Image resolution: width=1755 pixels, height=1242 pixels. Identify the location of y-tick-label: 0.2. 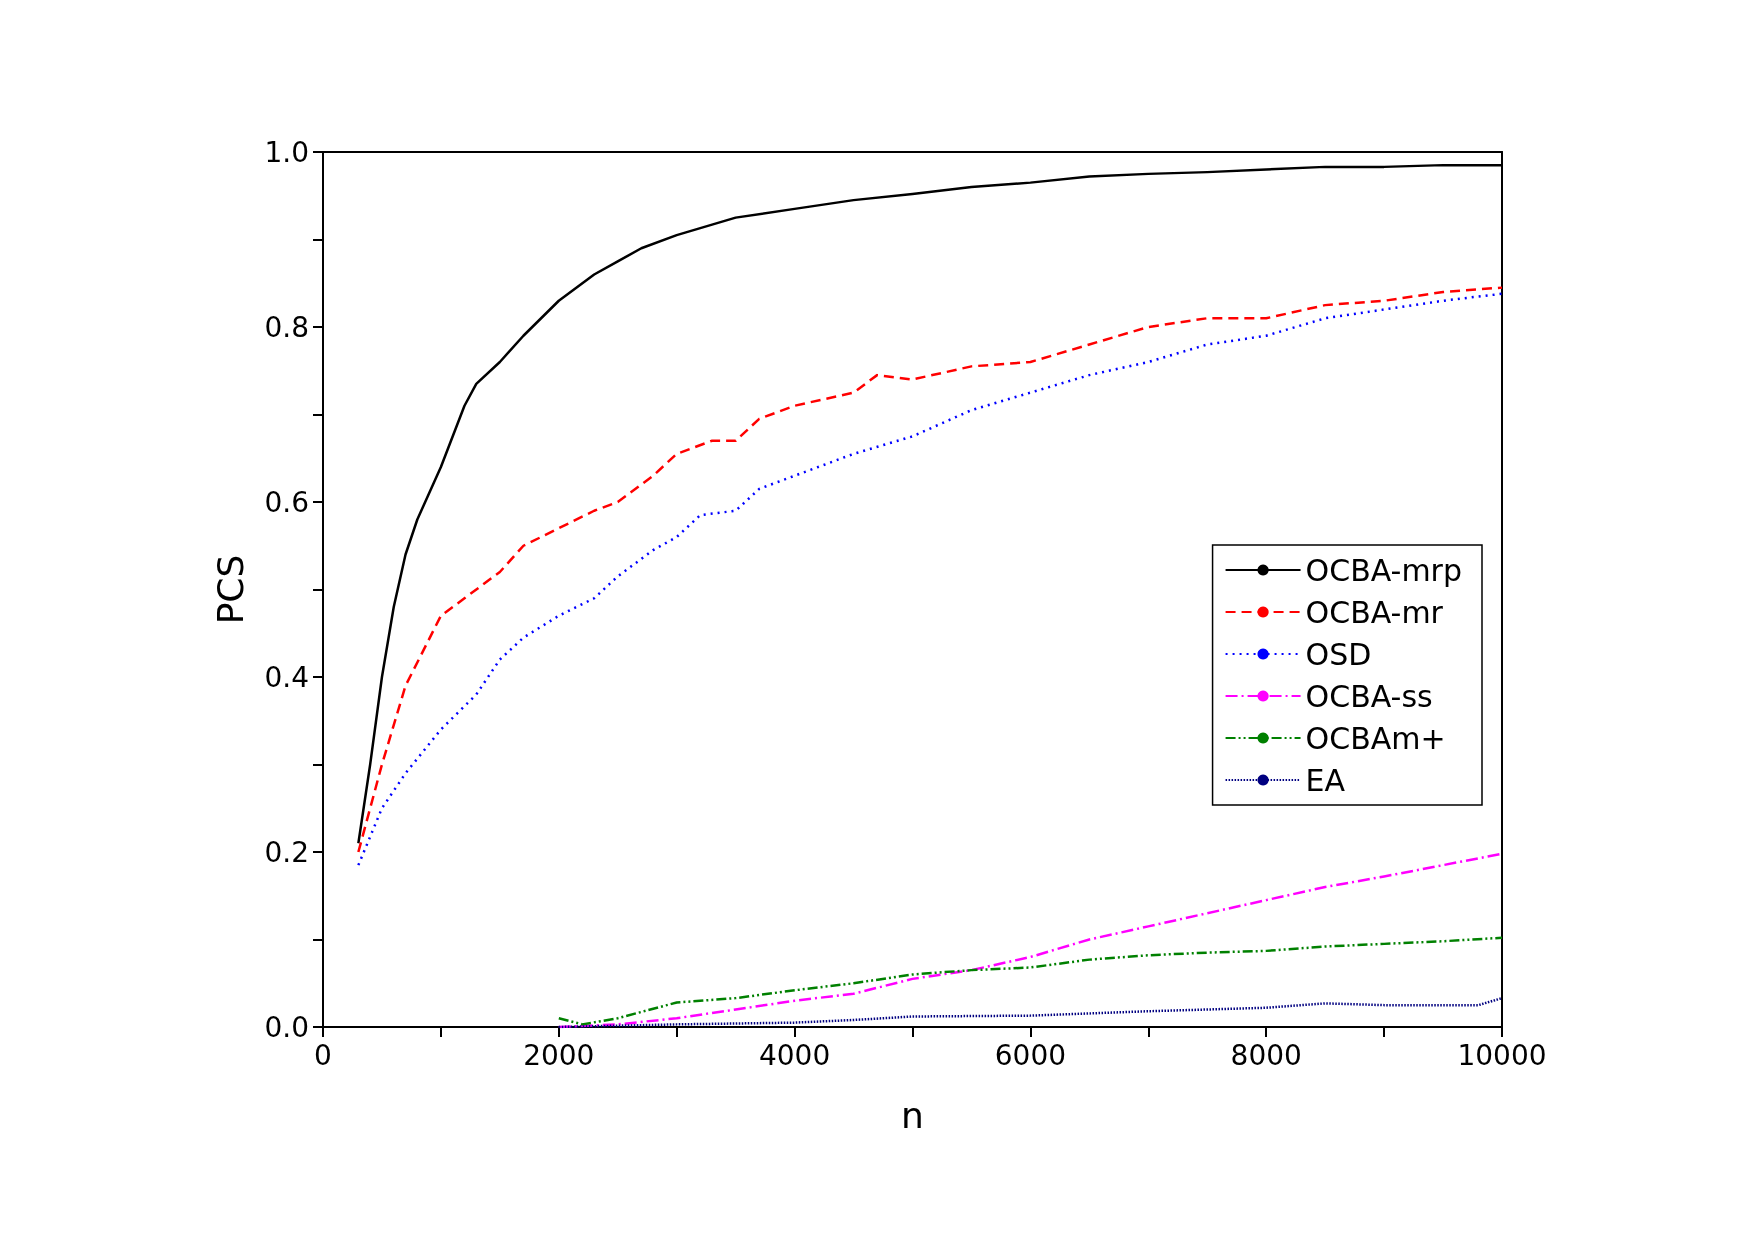
(286, 852).